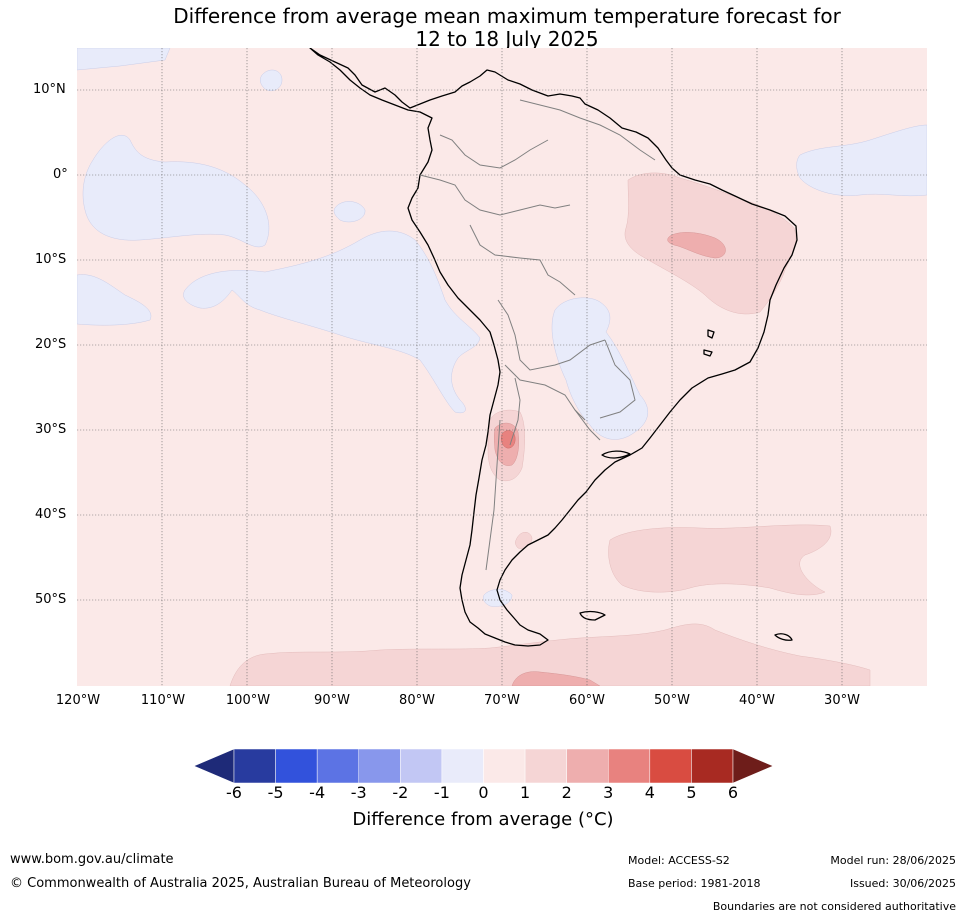  Describe the element at coordinates (234, 792) in the screenshot. I see `colorbar-tick-label: -6` at that location.